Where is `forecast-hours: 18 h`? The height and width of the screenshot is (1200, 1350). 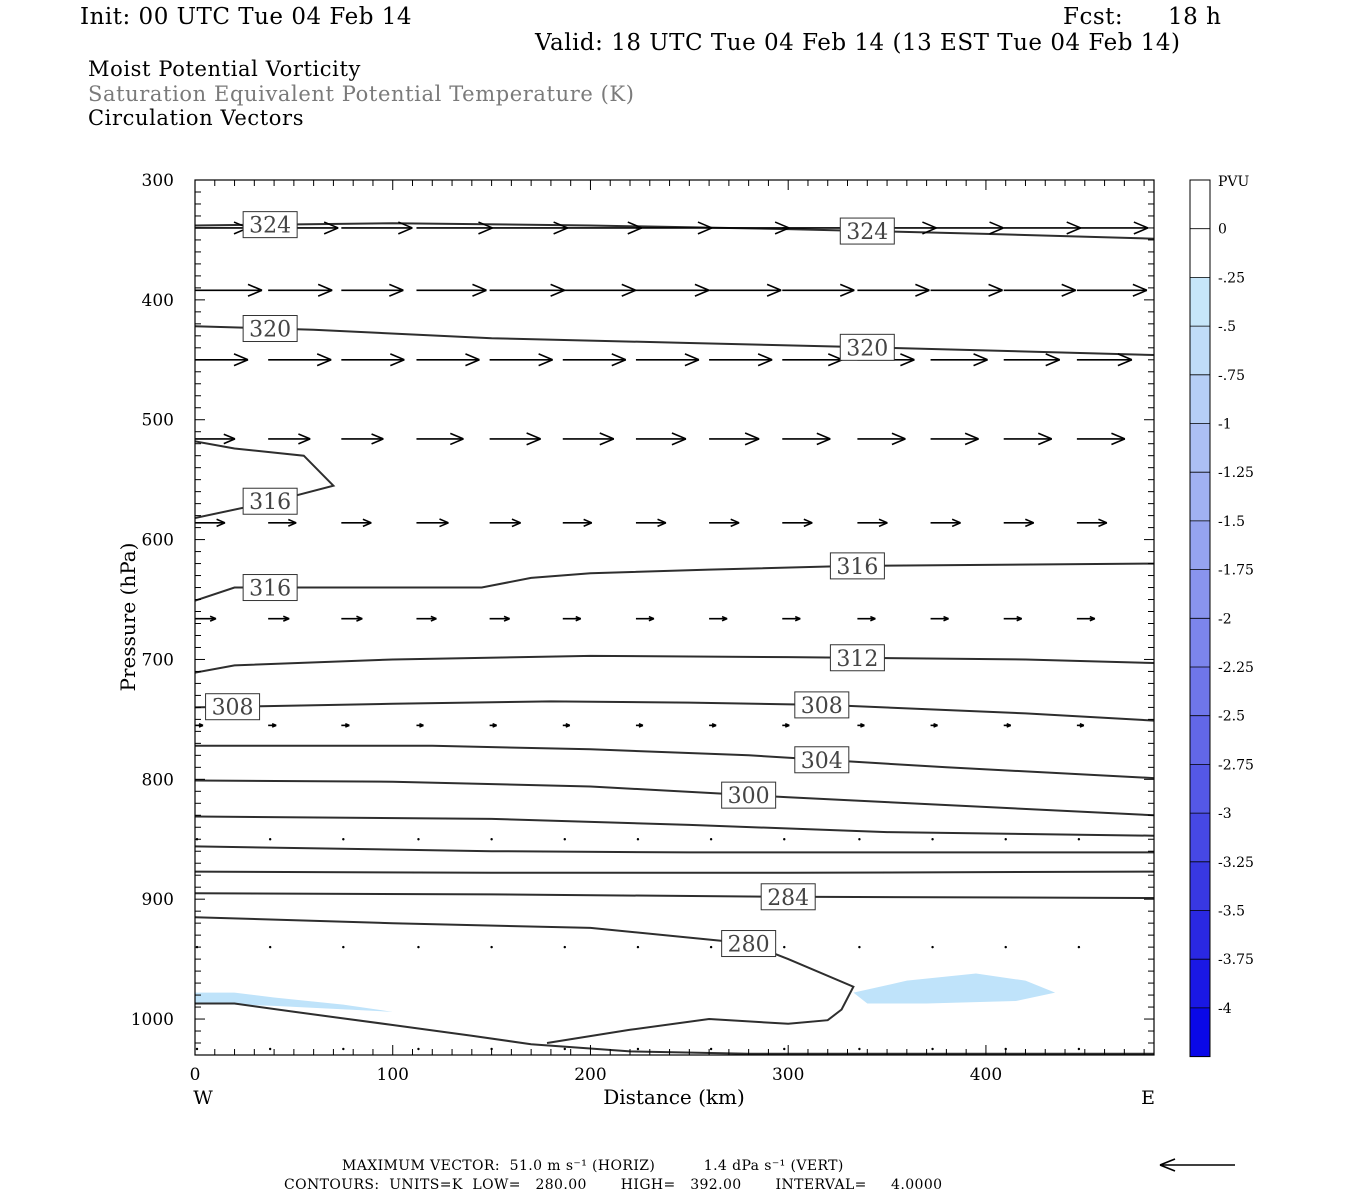
forecast-hours: 18 h is located at coordinates (1195, 17).